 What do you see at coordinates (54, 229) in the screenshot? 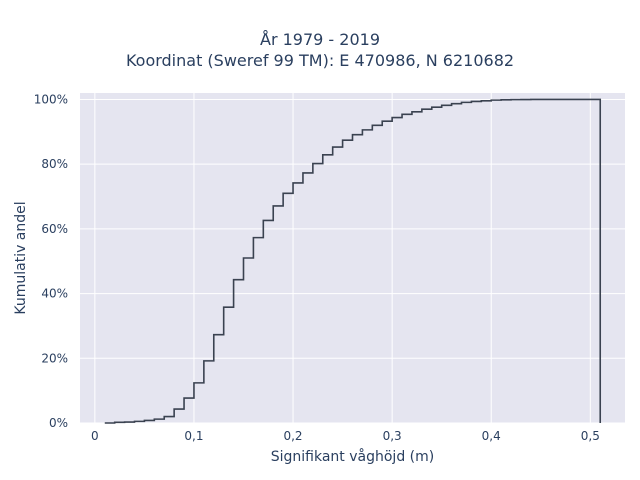
I see `y-tick-label: 60%` at bounding box center [54, 229].